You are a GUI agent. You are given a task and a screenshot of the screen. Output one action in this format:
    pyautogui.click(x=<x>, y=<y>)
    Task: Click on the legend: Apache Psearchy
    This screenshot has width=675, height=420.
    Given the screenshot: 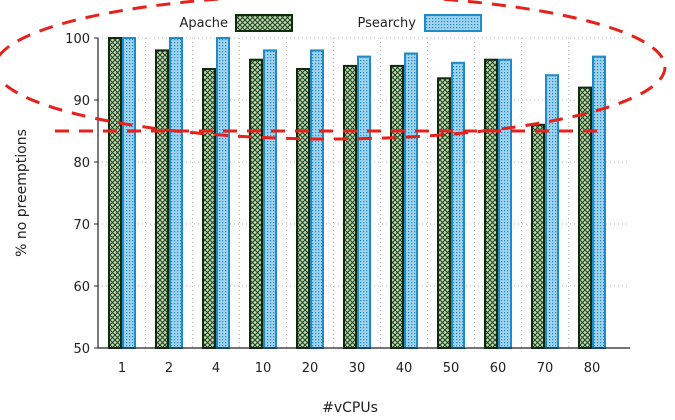 What is the action you would take?
    pyautogui.click(x=331, y=23)
    